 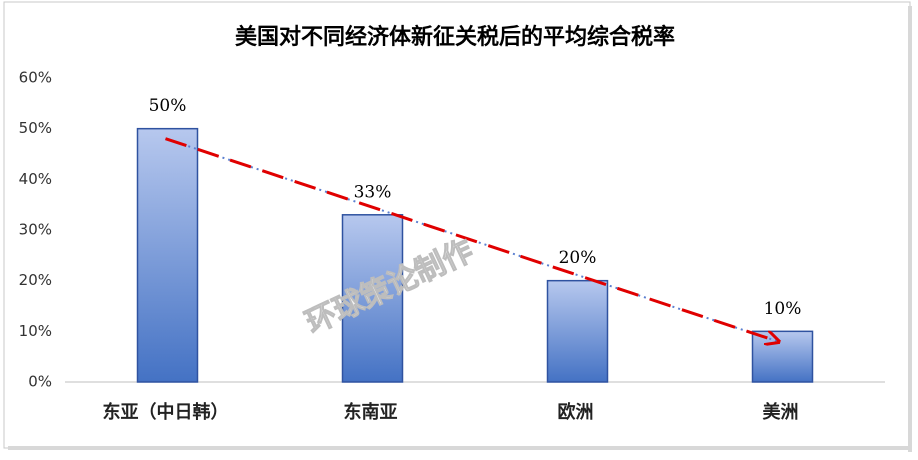 What do you see at coordinates (166, 412) in the screenshot?
I see `x-tick-label: 东亚（中日韩）` at bounding box center [166, 412].